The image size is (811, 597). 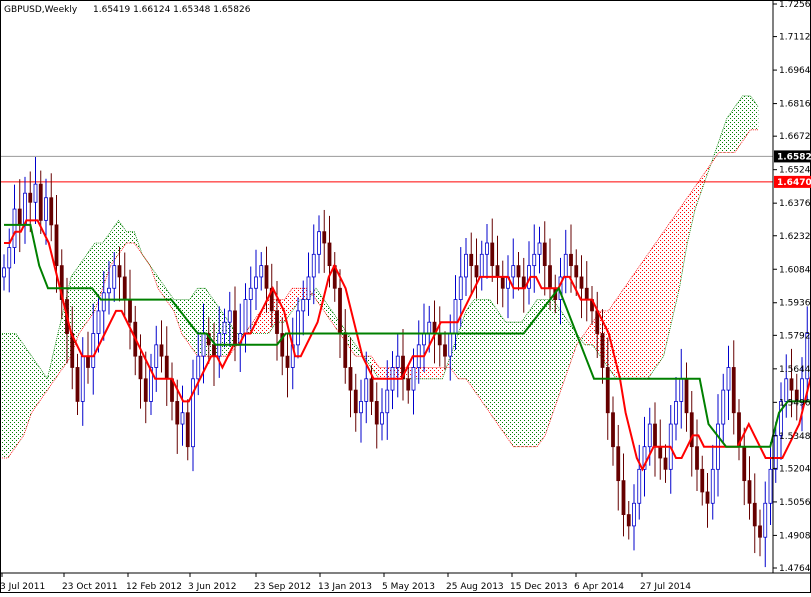 What do you see at coordinates (154, 587) in the screenshot?
I see `x-tick-label: 12 Feb 2012` at bounding box center [154, 587].